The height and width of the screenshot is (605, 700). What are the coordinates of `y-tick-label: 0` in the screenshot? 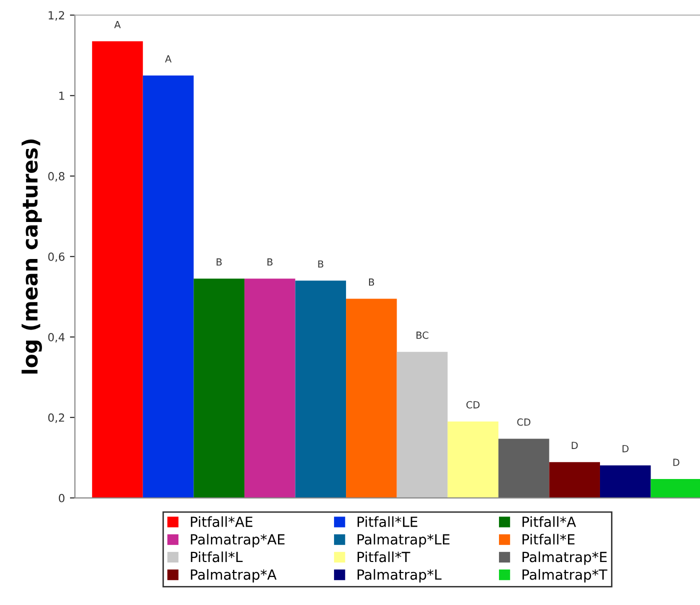 It's located at (61, 498).